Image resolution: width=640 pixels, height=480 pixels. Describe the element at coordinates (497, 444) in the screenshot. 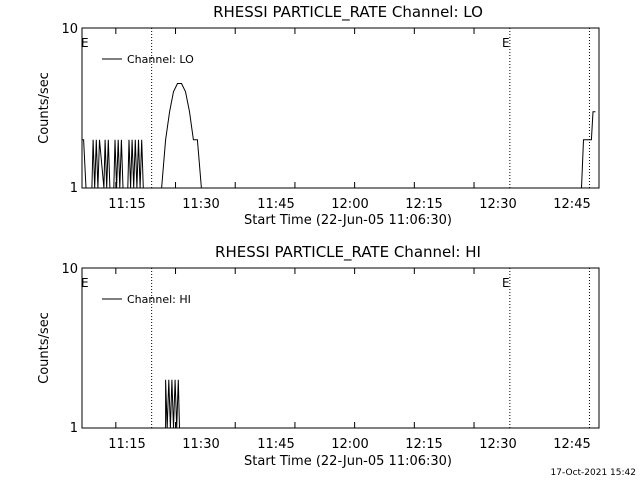

I see `x-tick-label-hi: 12:30` at that location.